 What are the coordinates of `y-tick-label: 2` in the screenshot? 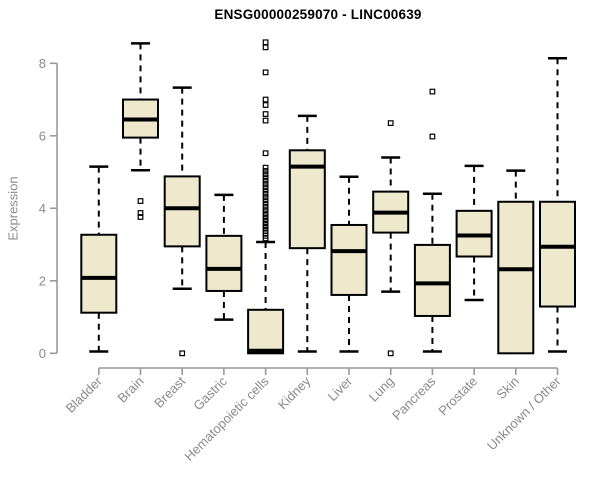 It's located at (42, 280).